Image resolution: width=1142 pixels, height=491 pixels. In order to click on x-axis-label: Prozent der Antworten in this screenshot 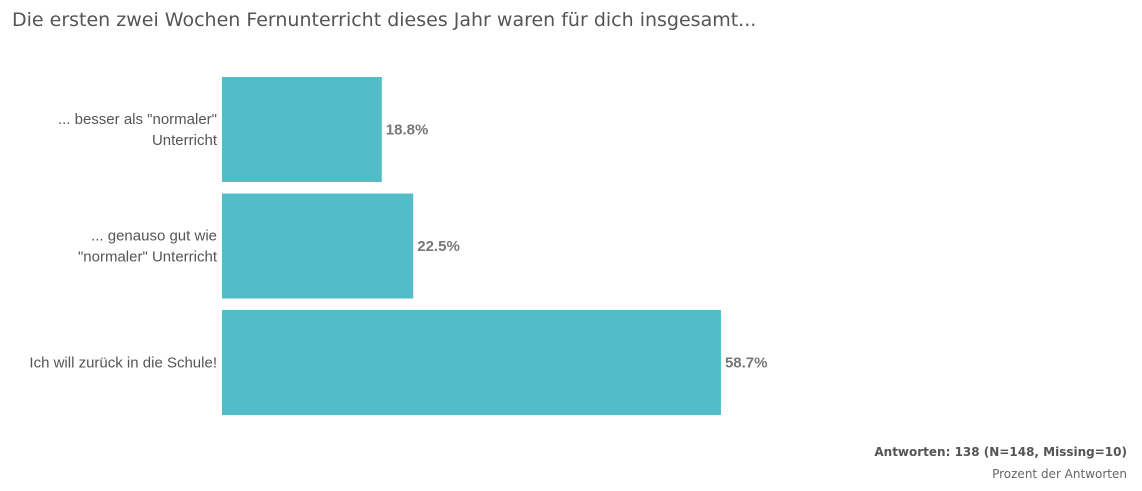, I will do `click(1059, 474)`.